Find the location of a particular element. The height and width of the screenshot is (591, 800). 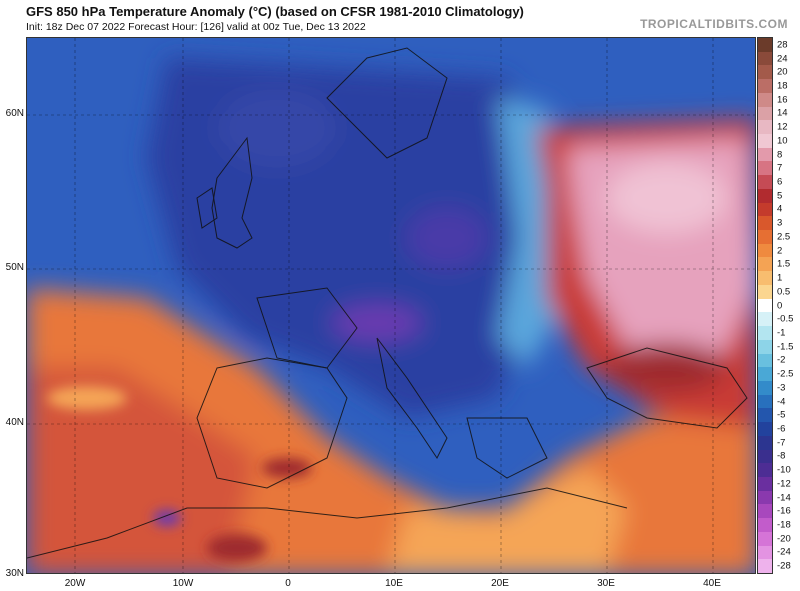

colorbar-tick-label: 3 is located at coordinates (780, 223).